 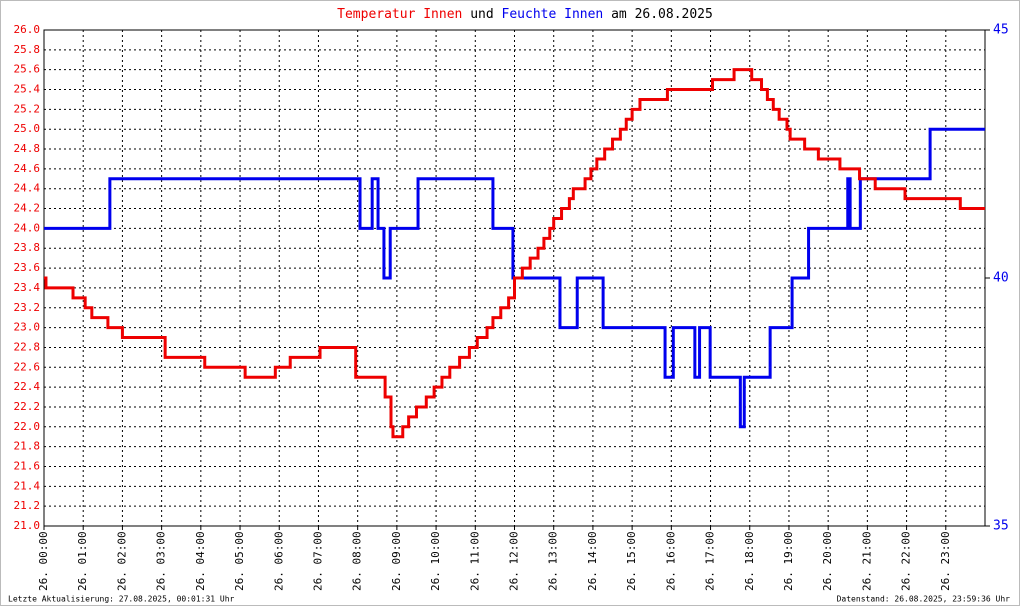 What do you see at coordinates (27, 485) in the screenshot?
I see `y-tick-label: 21.4` at bounding box center [27, 485].